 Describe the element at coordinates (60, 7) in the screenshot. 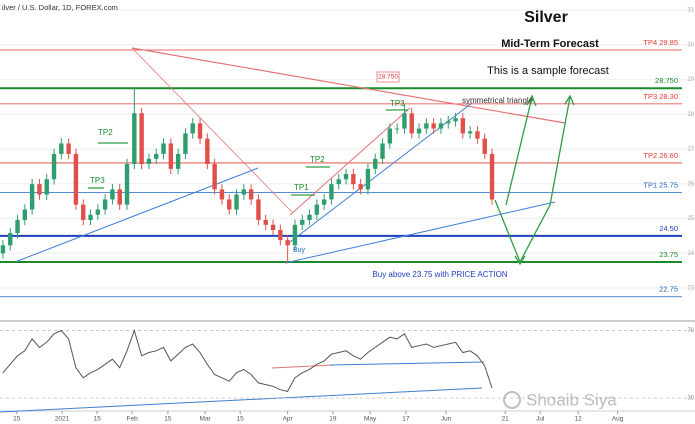

I see `symbol-title: ilver / U.S. Dollar, 1D, FOREX.com` at that location.